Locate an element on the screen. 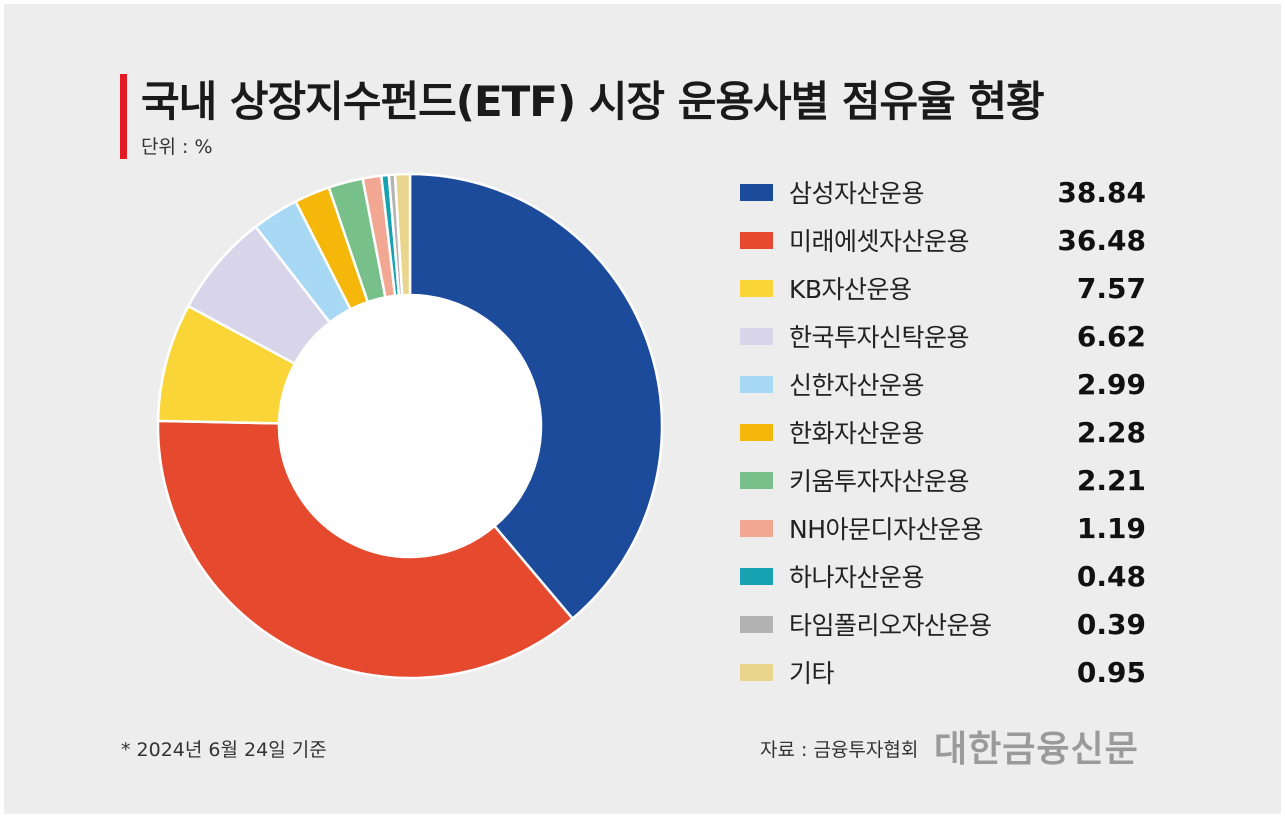 This screenshot has width=1285, height=818. donut-hole is located at coordinates (410, 426).